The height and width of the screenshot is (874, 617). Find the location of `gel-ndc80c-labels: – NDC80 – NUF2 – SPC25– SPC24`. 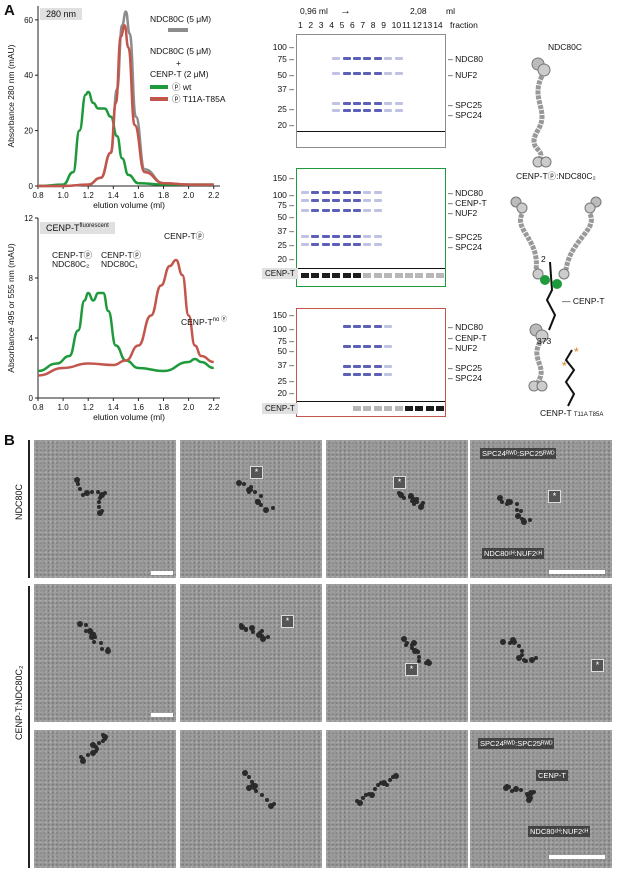

gel-ndc80c-labels: – NDC80 – NUF2 – SPC25– SPC24 is located at coordinates (478, 90).